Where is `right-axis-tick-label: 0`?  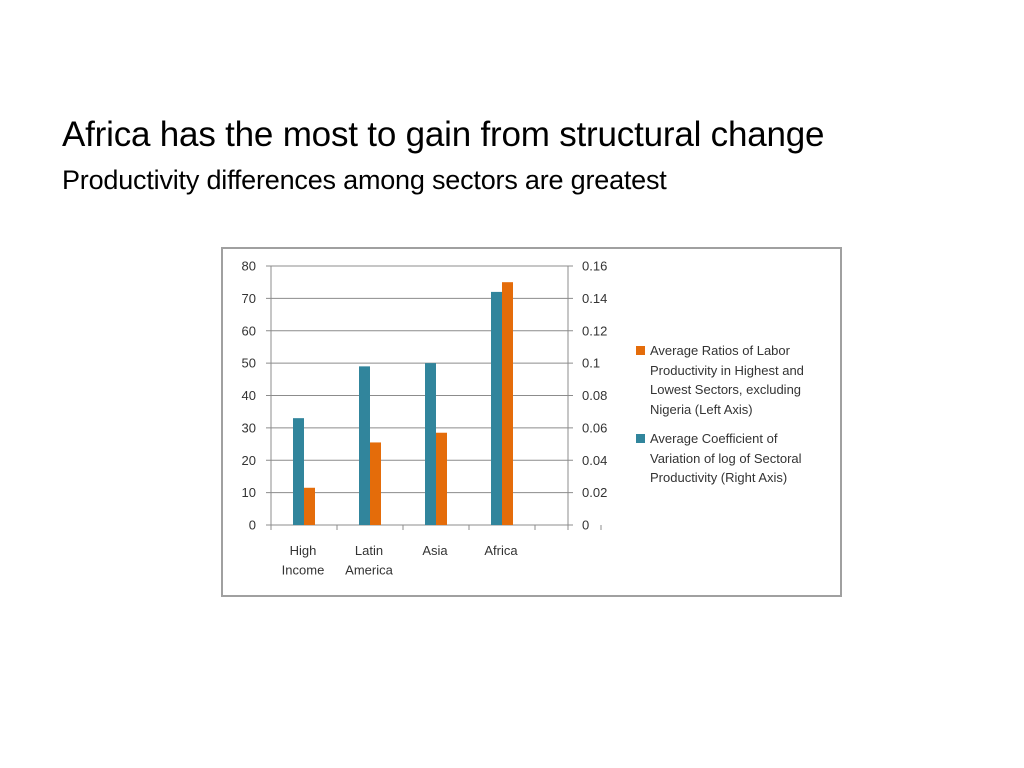
right-axis-tick-label: 0 is located at coordinates (585, 525).